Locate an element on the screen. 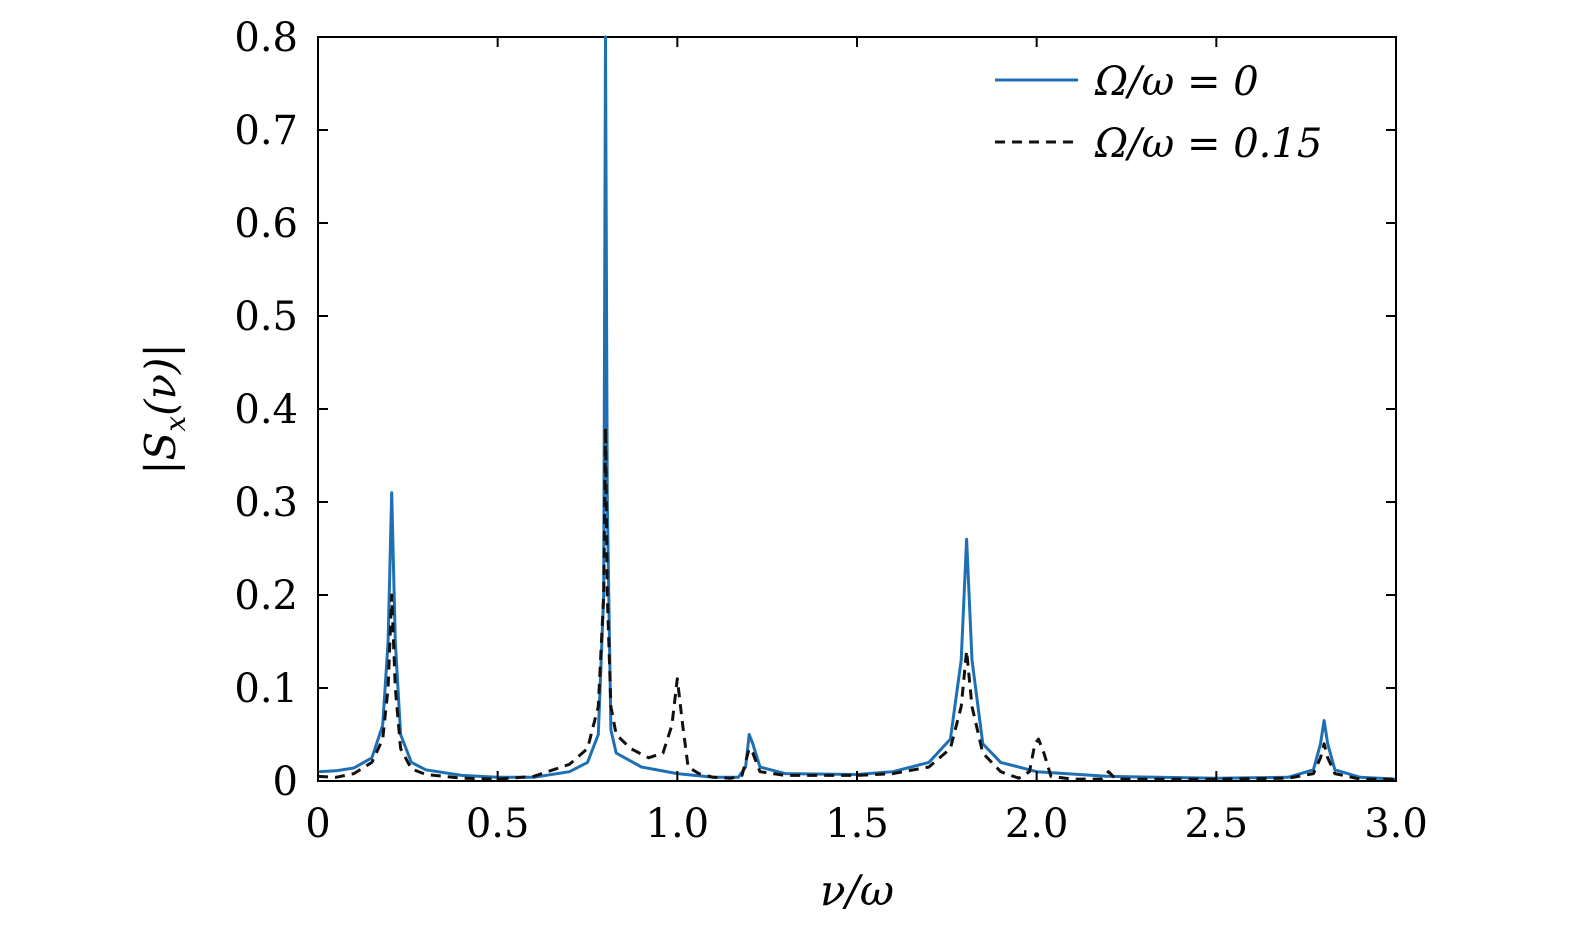 The height and width of the screenshot is (935, 1575). y-tick-label: 0.5 is located at coordinates (266, 317).